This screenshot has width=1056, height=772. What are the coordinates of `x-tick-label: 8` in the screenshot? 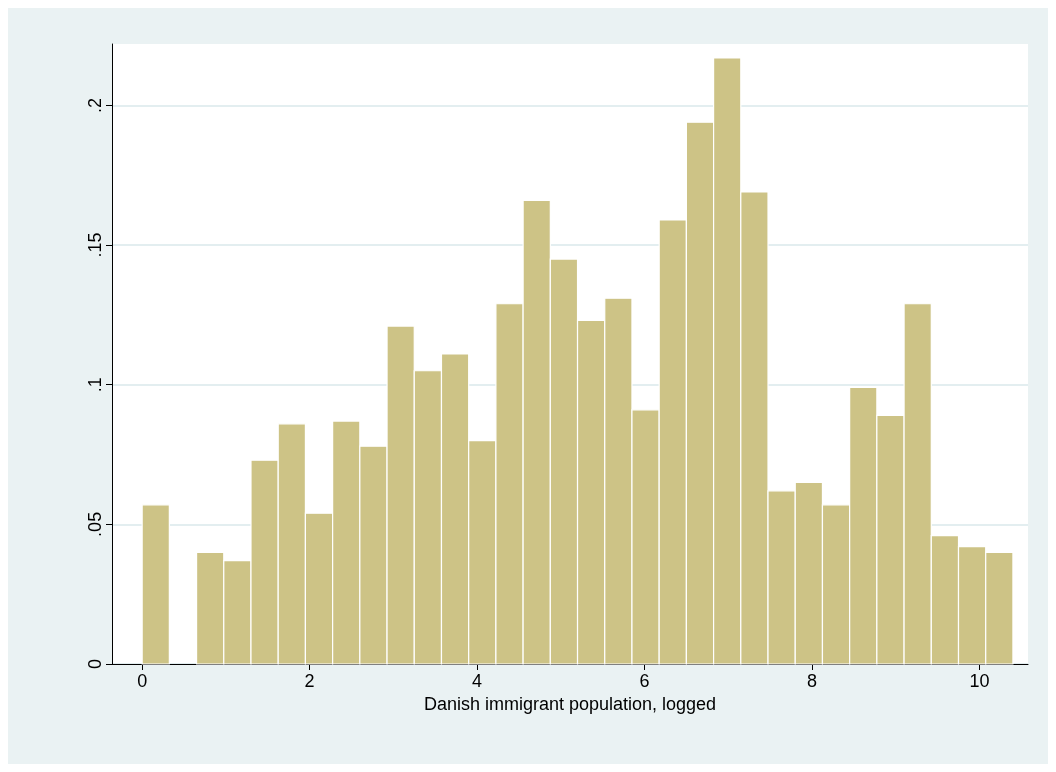 It's located at (811, 681).